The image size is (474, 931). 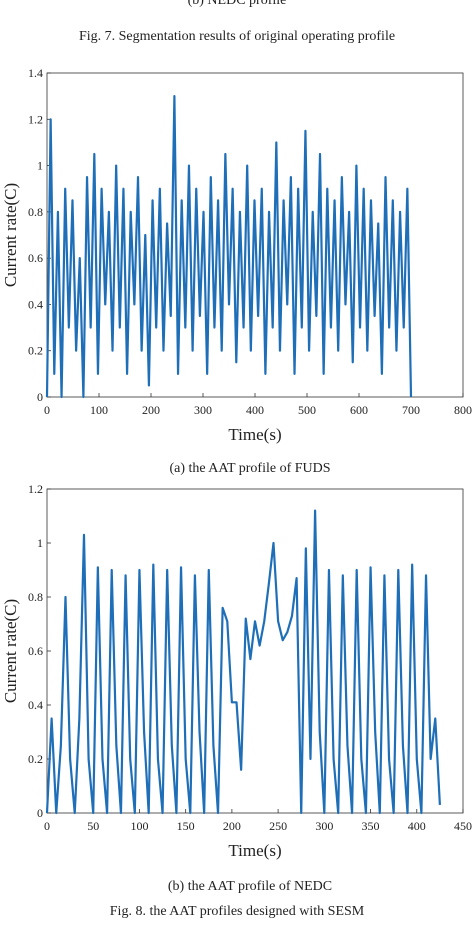 What do you see at coordinates (186, 826) in the screenshot?
I see `x-tick-label: 150` at bounding box center [186, 826].